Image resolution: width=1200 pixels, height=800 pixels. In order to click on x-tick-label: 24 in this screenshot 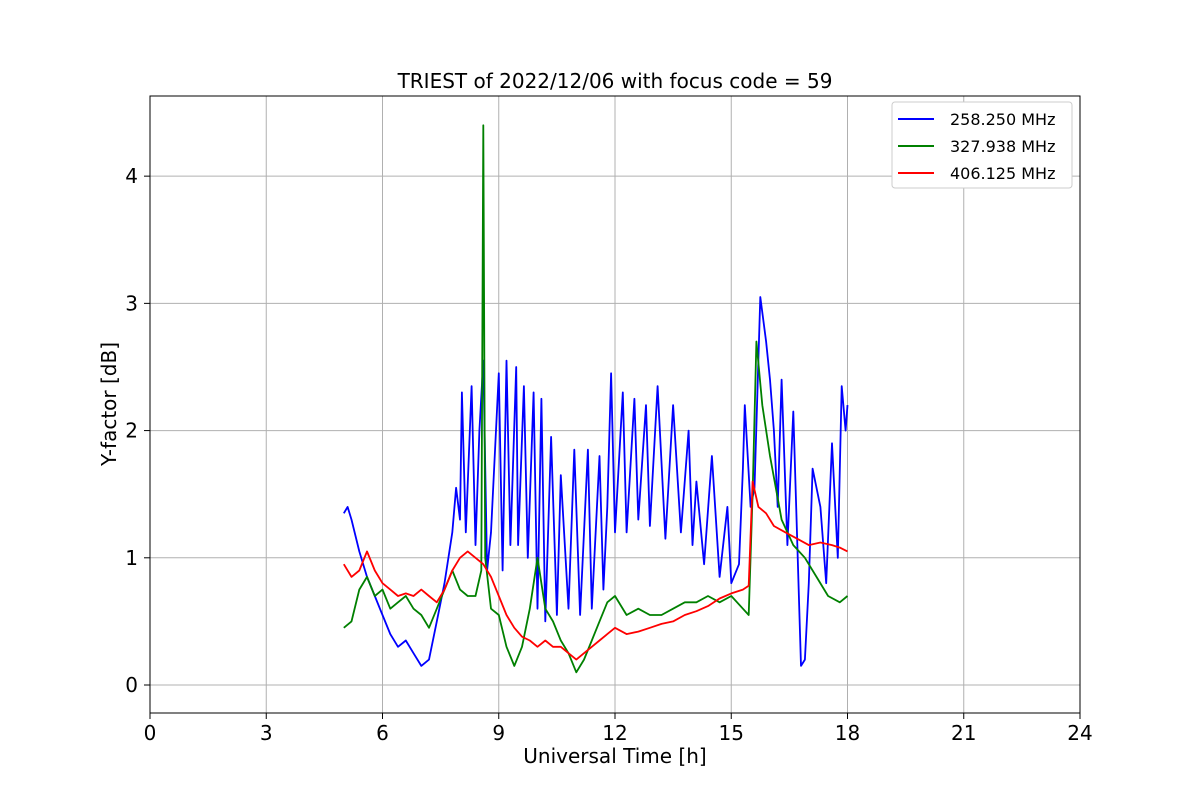, I will do `click(1079, 733)`.